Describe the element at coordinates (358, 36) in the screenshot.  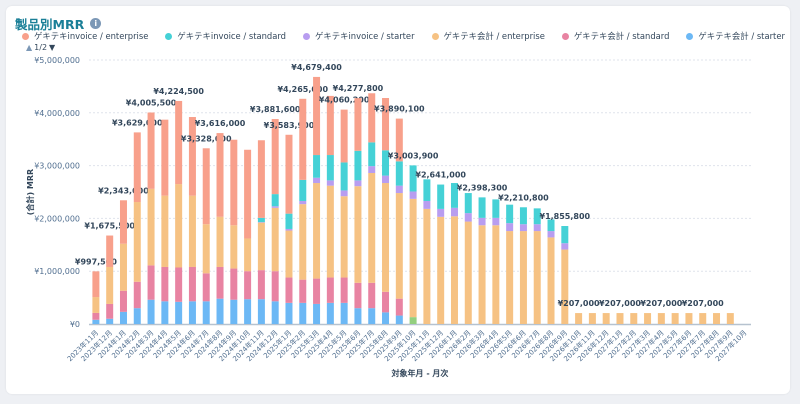
I see `legend-item: ゲキテキinvoice / starter` at that location.